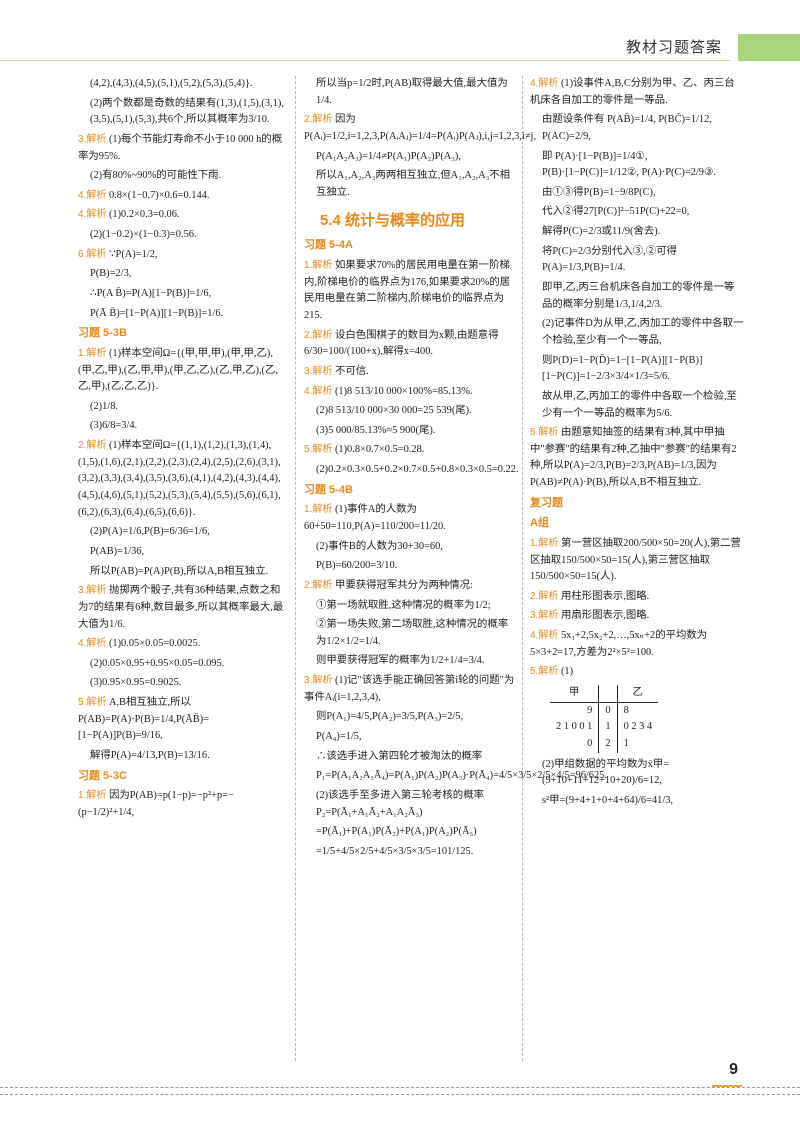 Image resolution: width=800 pixels, height=1123 pixels. What do you see at coordinates (183, 426) in the screenshot?
I see `answer-line: (3)6/8=3/4.` at bounding box center [183, 426].